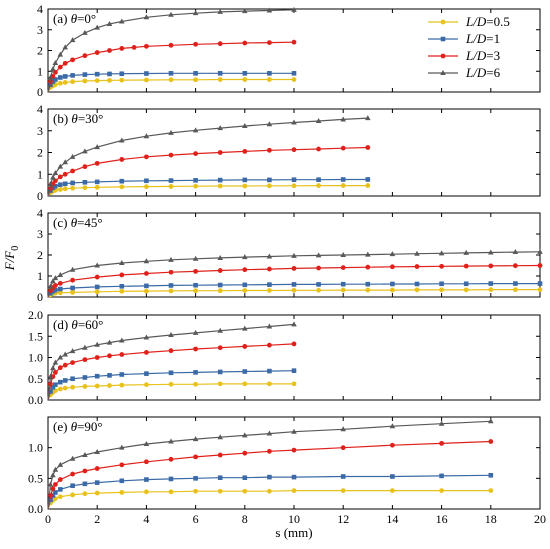 Image resolution: width=550 pixels, height=549 pixels. I want to click on x-tick-label: 14, so click(392, 519).